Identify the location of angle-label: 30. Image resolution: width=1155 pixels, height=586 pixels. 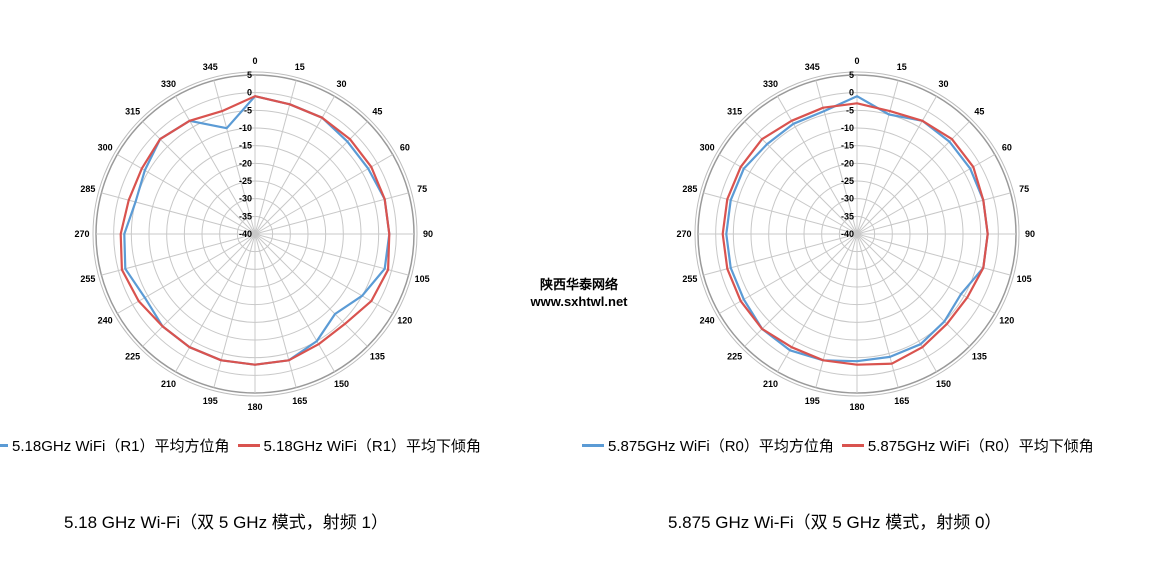
(341, 84).